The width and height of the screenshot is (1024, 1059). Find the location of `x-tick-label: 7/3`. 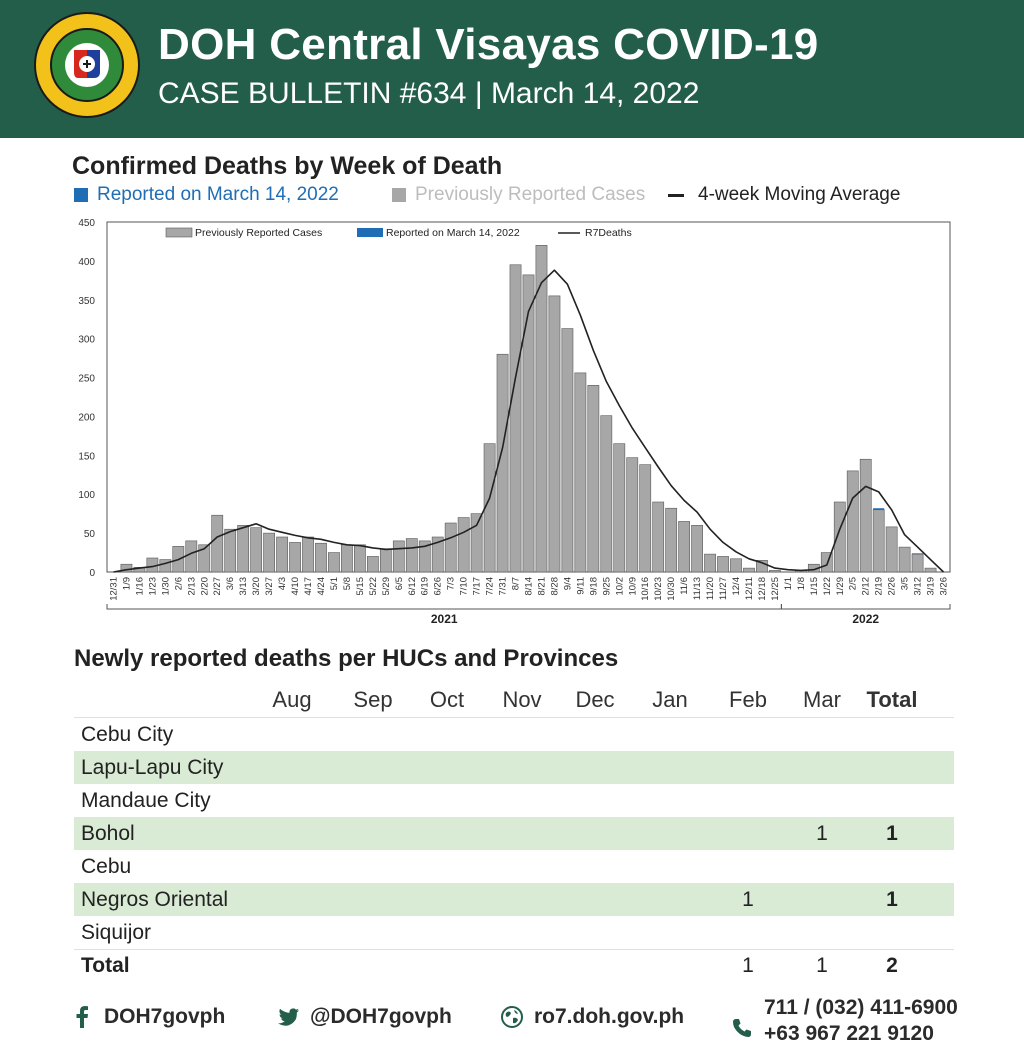

x-tick-label: 7/3 is located at coordinates (451, 583).